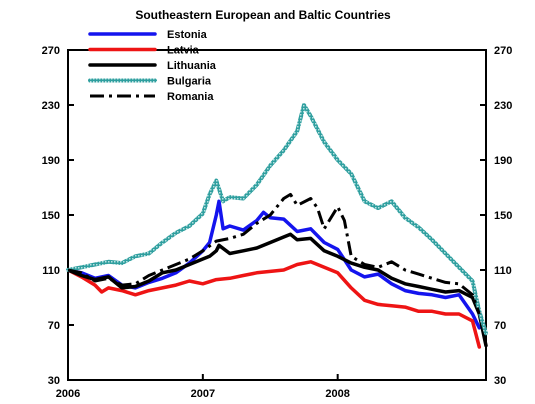 This screenshot has width=535, height=404. What do you see at coordinates (203, 387) in the screenshot?
I see `x-axis: 2006 2007 2008` at bounding box center [203, 387].